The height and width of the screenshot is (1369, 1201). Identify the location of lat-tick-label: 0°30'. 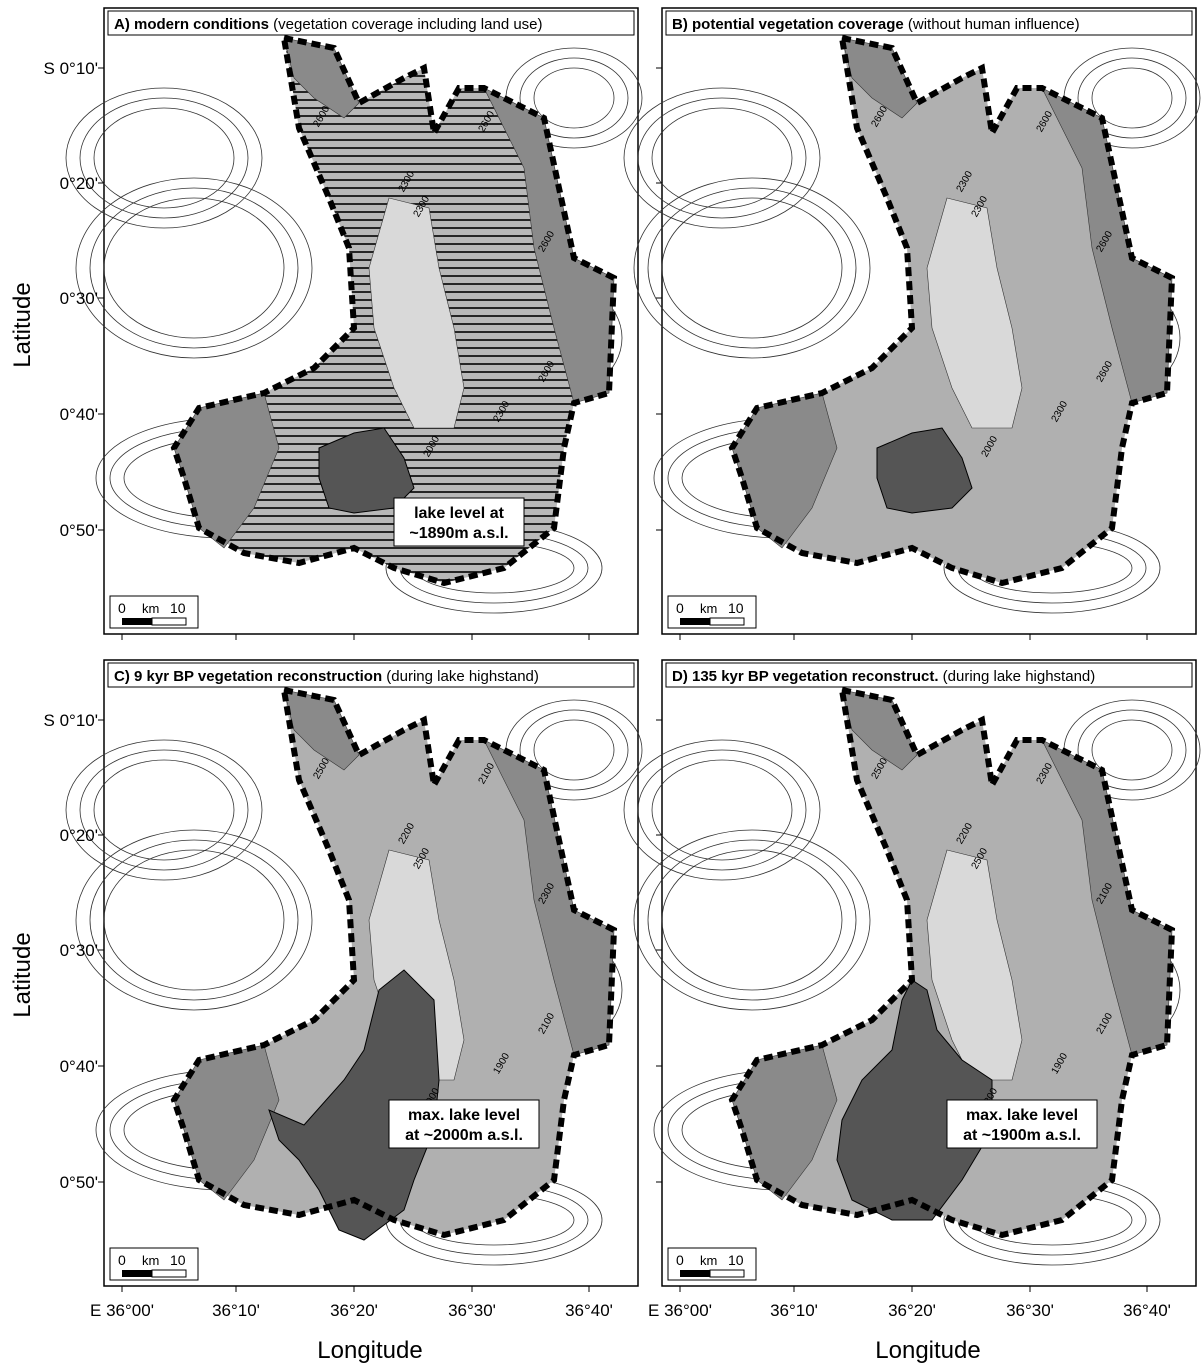
(79, 298).